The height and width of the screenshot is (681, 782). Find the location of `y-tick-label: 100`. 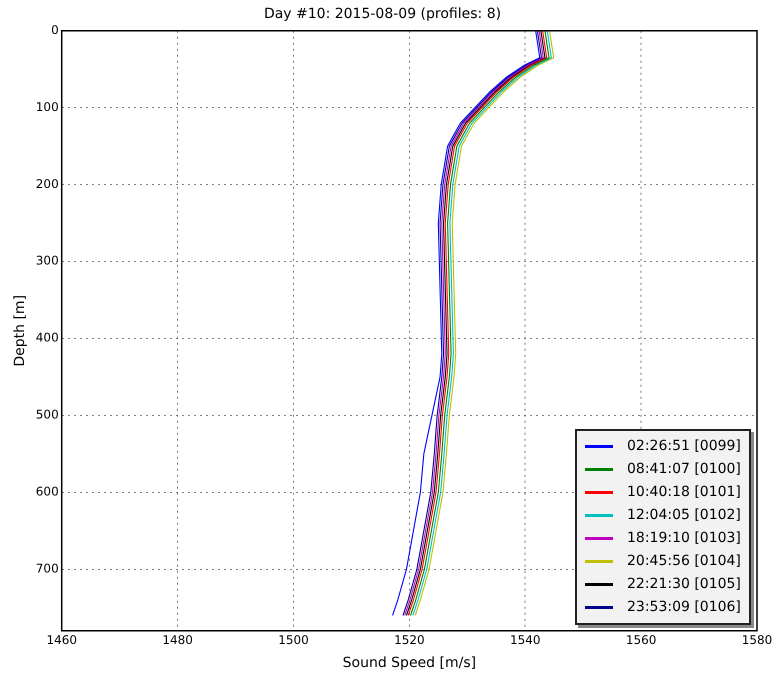

y-tick-label: 100 is located at coordinates (47, 107).